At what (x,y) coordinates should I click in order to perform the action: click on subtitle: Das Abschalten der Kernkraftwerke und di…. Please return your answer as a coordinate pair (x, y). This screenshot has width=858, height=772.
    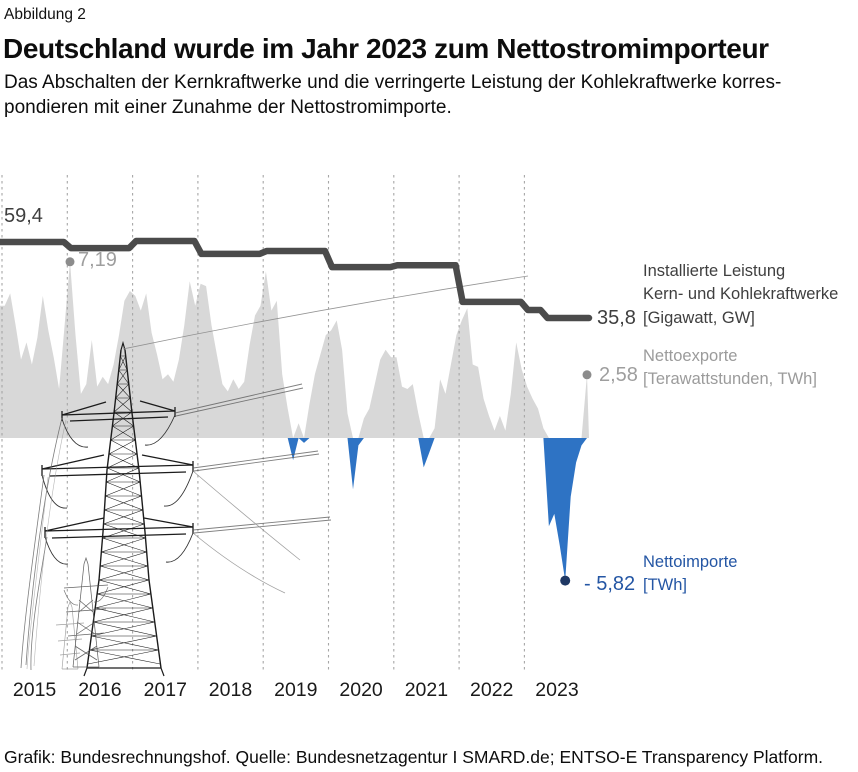
    Looking at the image, I should click on (392, 95).